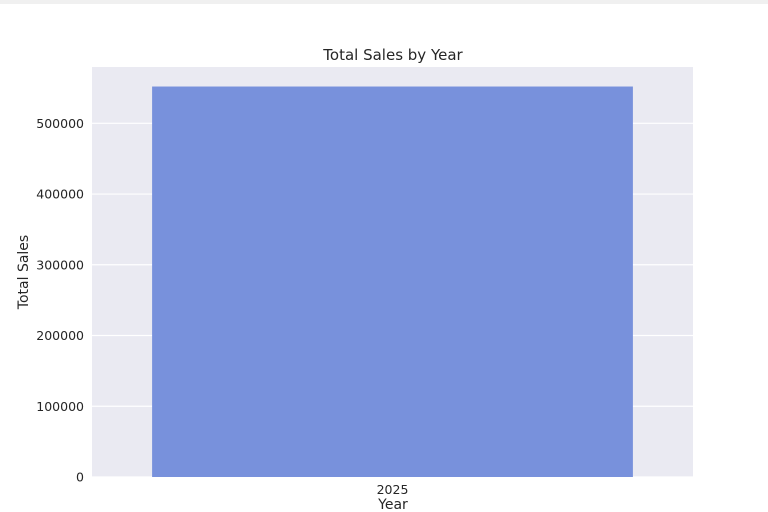  I want to click on x-axis-label: Year, so click(392, 504).